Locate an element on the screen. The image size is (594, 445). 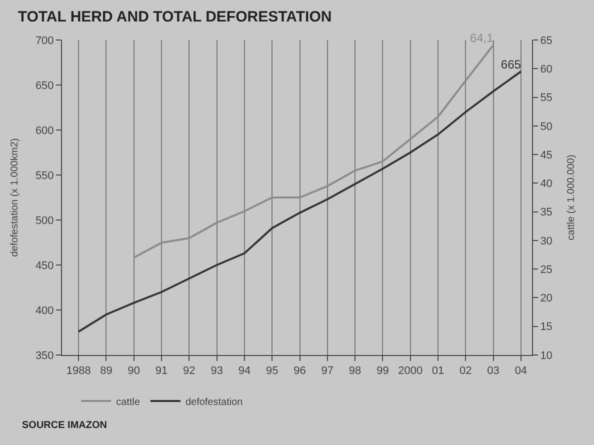
y2-tick-label: 10 is located at coordinates (546, 356).